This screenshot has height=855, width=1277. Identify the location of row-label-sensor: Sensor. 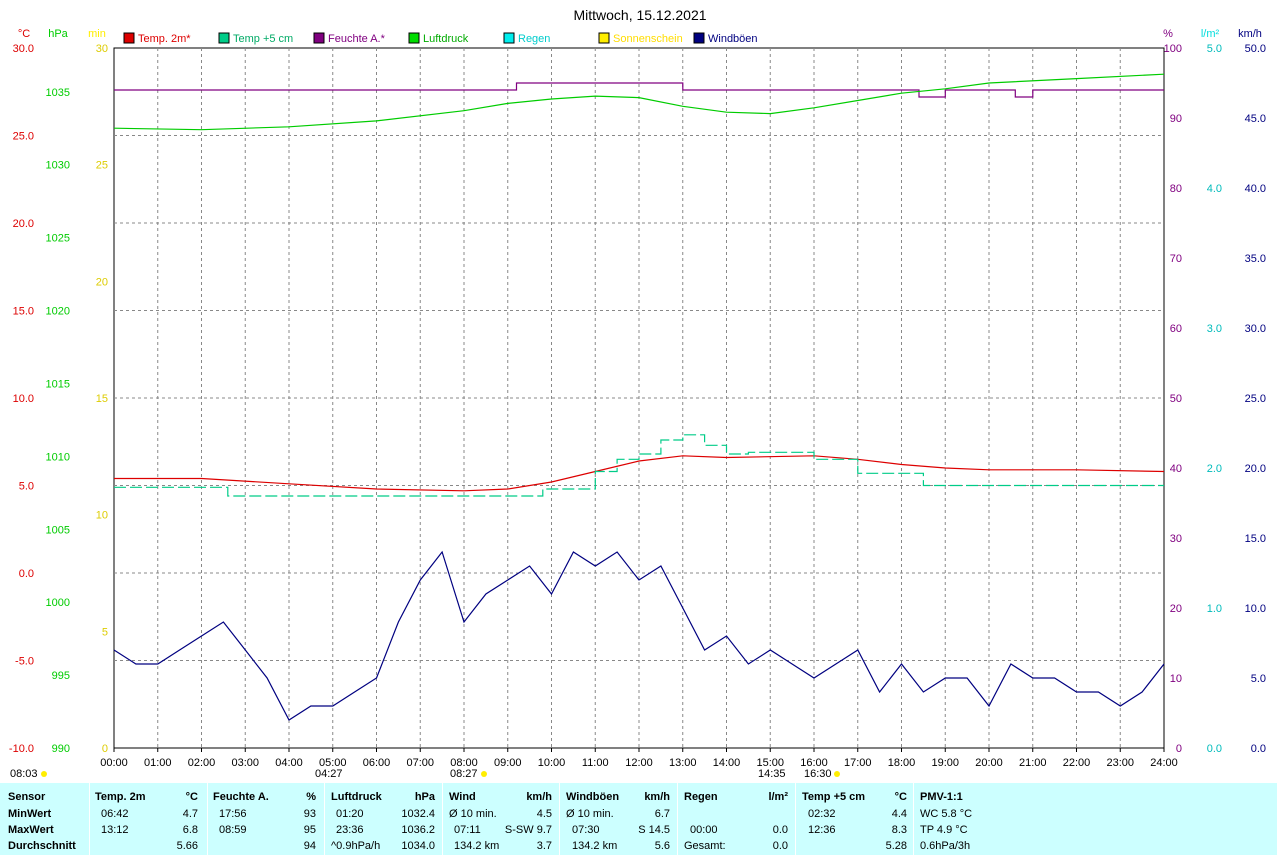
(27, 797).